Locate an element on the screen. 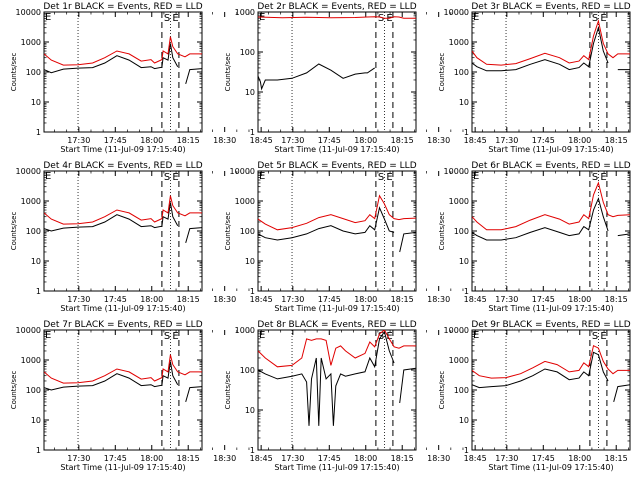  chart-title: Det 5r BLACK = Events, RED = LLD is located at coordinates (336, 166).